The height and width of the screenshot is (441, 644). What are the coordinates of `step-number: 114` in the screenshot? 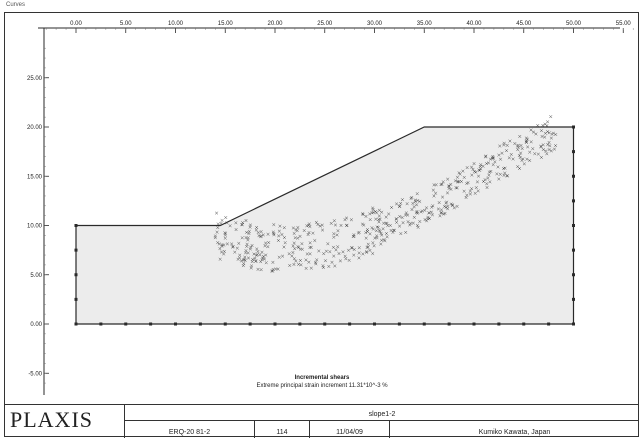 It's located at (282, 432).